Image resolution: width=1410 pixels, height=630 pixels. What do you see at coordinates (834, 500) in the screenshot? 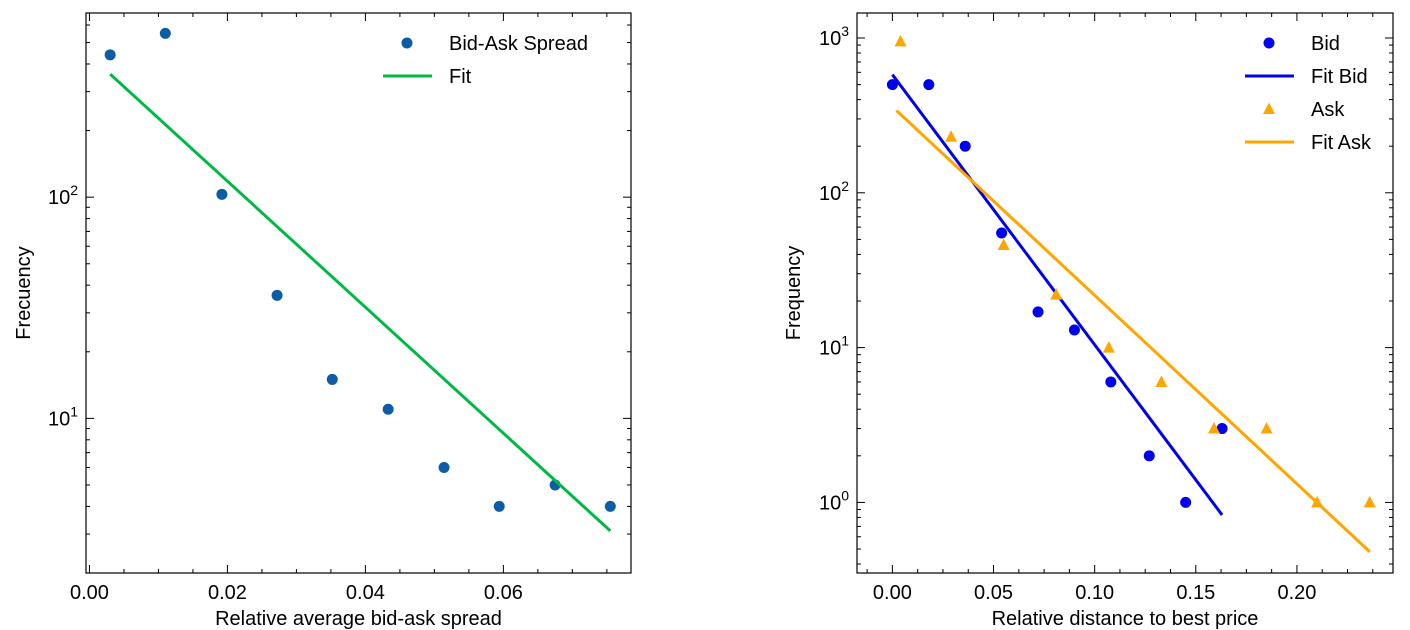
I see `y-tick-label: 10⁰` at bounding box center [834, 500].